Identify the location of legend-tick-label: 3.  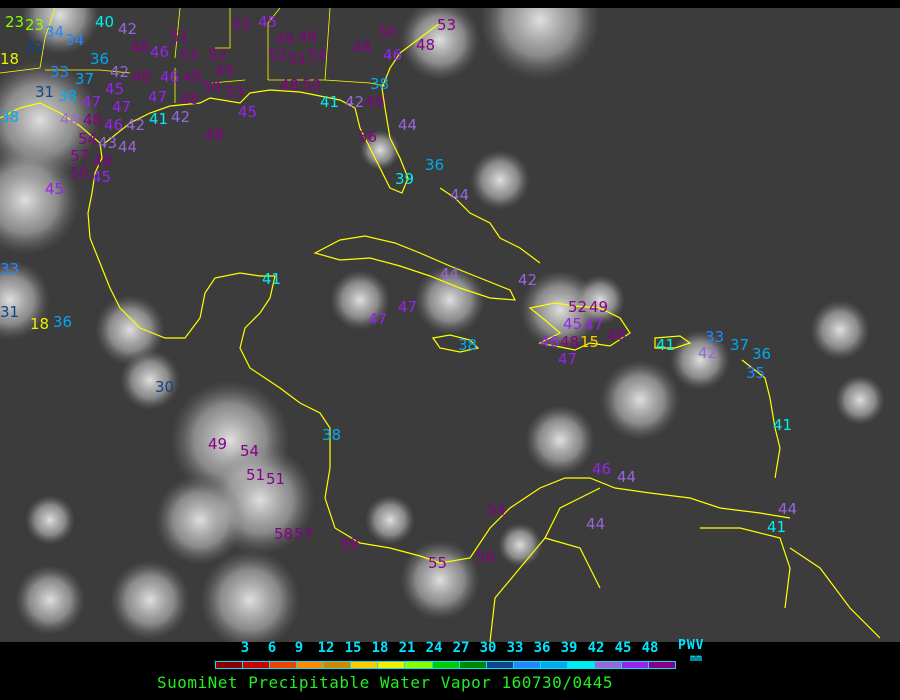
(245, 648).